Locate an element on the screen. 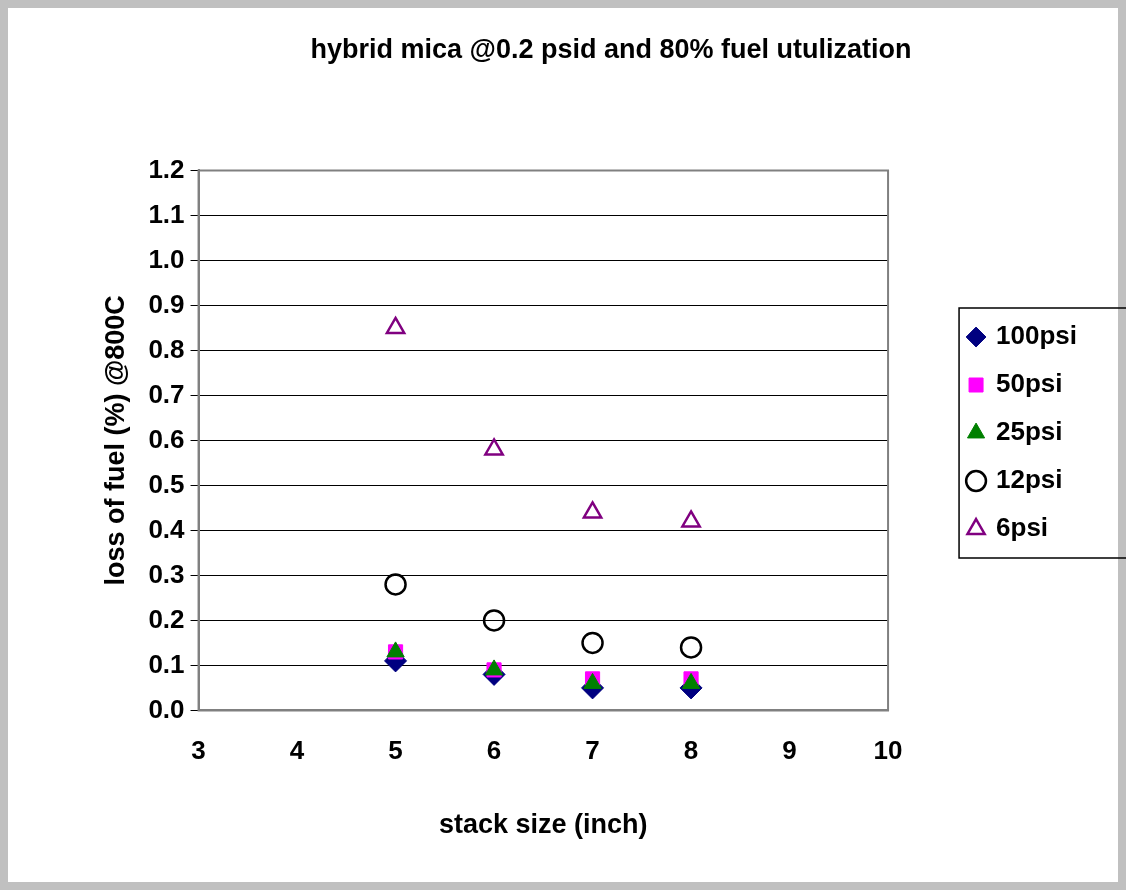 This screenshot has height=890, width=1126. y-tick-label: 0.4 is located at coordinates (167, 528).